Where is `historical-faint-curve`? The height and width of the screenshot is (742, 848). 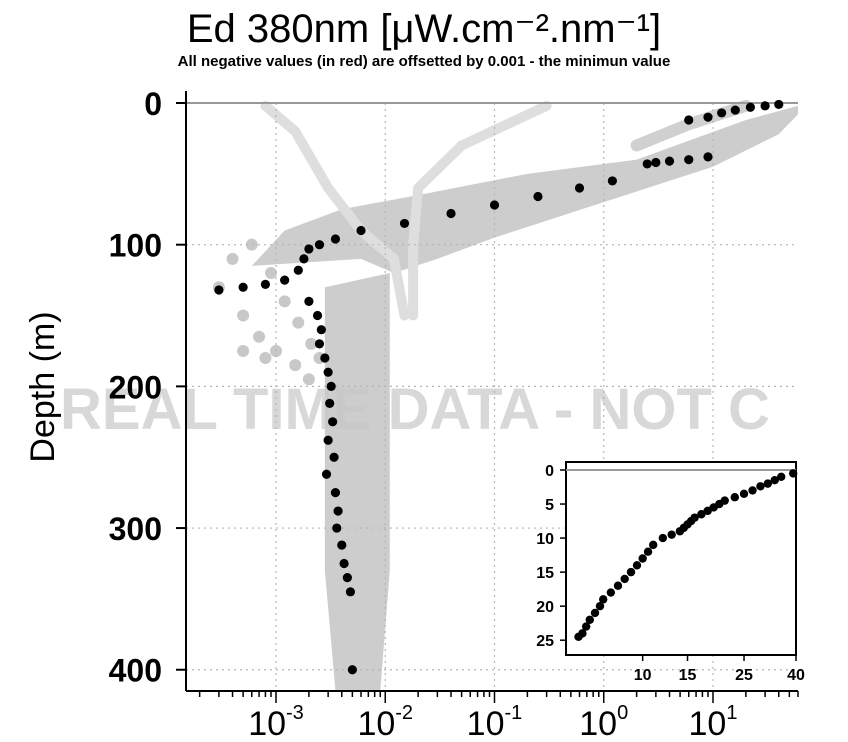
historical-faint-curve is located at coordinates (480, 210).